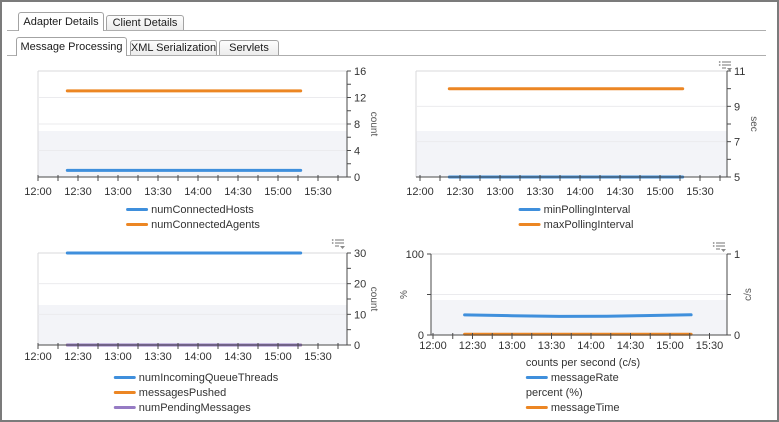 This screenshot has width=779, height=422. I want to click on tab-message-processing: Message Processing, so click(71, 46).